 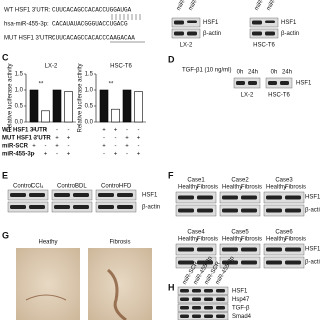 I want to click on y-tick-label: 0.0, so click(x=19, y=123).